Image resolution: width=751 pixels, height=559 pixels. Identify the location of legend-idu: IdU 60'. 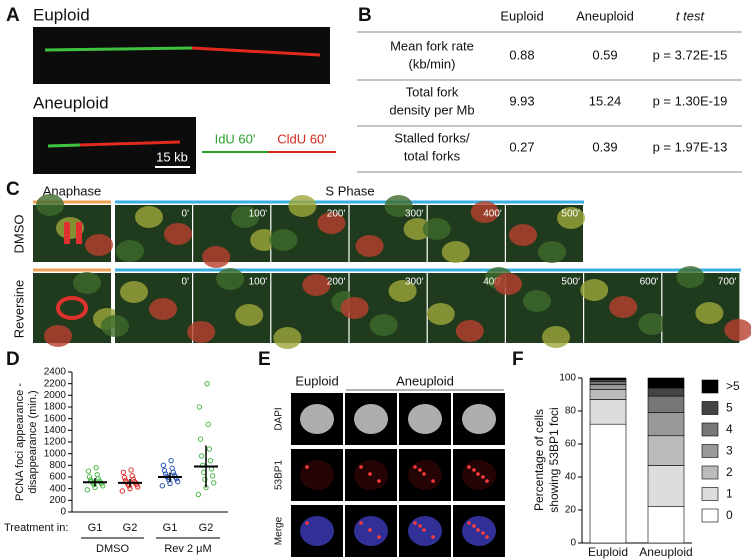
(235, 138).